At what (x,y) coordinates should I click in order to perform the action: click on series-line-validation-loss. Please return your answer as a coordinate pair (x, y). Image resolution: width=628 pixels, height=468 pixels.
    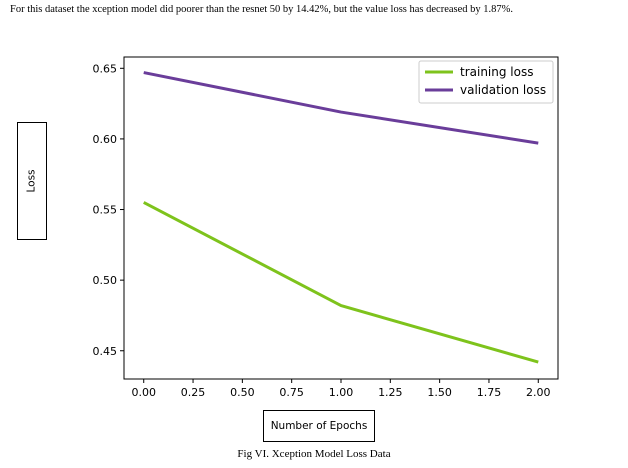
    Looking at the image, I should click on (341, 108).